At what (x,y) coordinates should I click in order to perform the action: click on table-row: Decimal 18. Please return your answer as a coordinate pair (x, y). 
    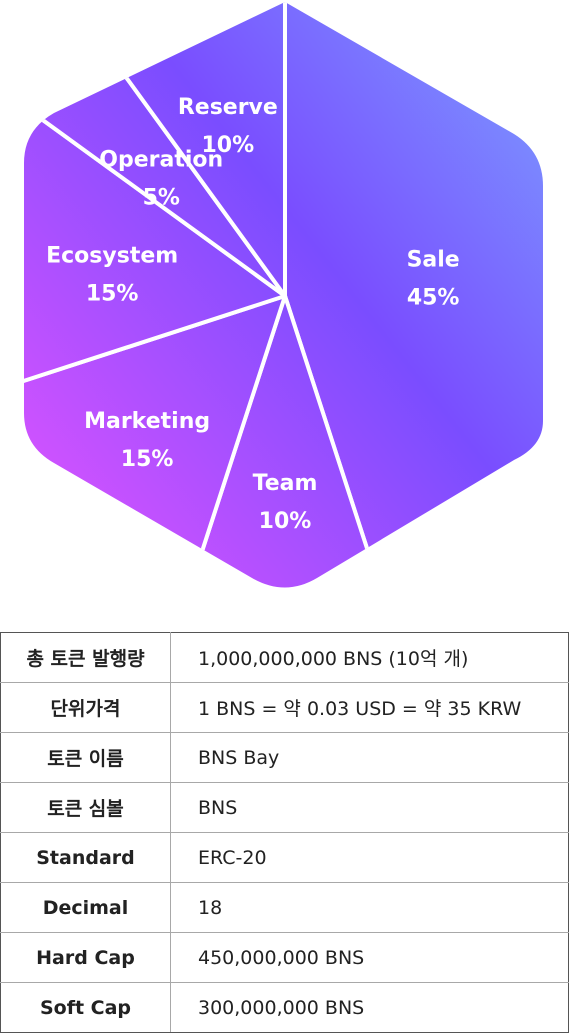
    Looking at the image, I should click on (284, 907).